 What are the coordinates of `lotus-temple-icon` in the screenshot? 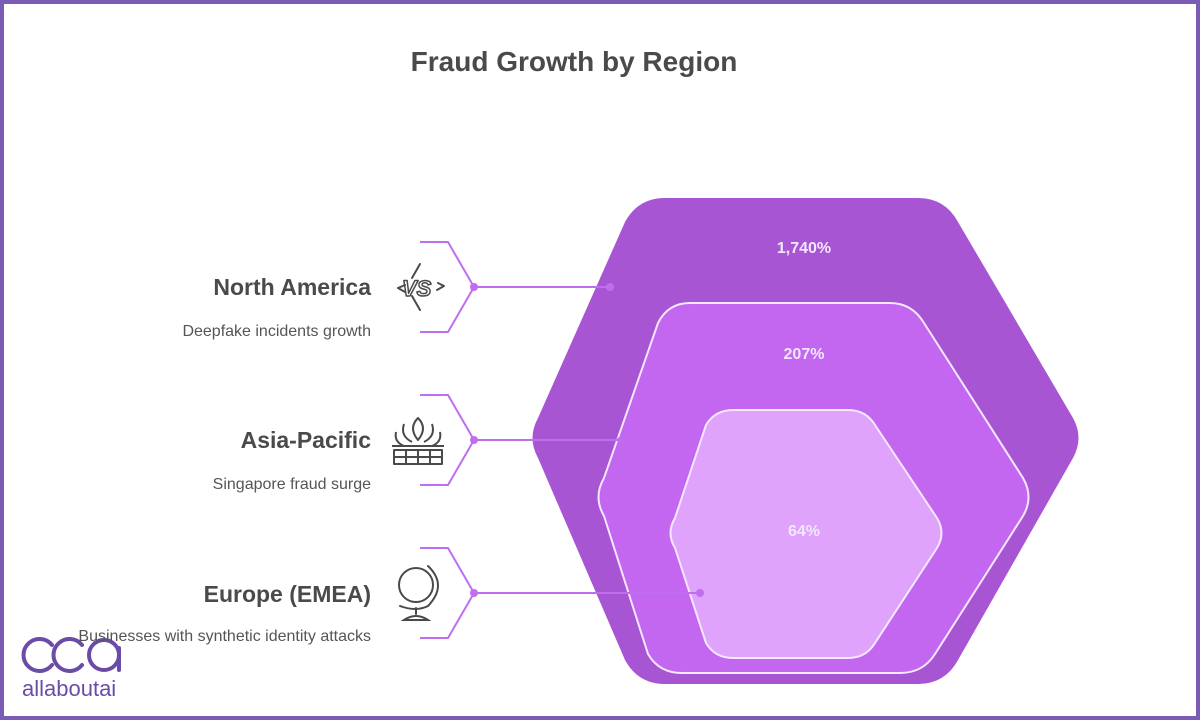 It's located at (418, 441).